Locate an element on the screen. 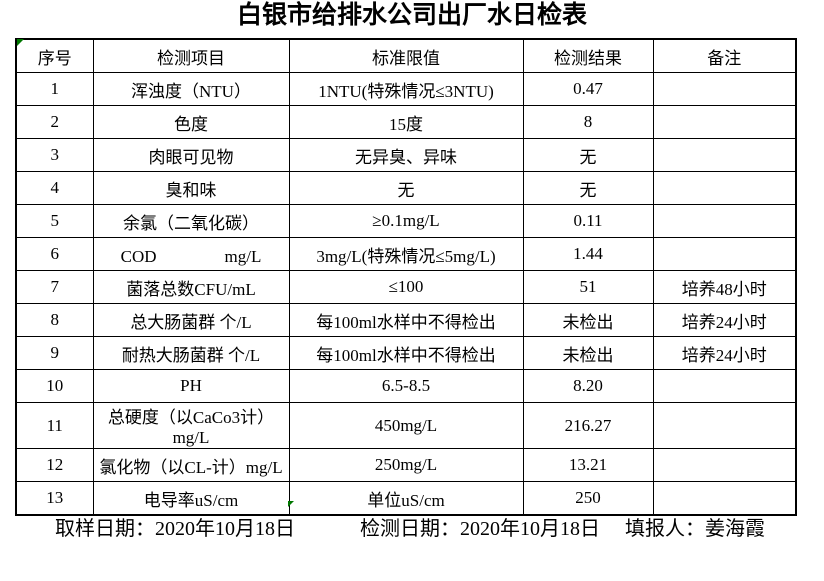 The width and height of the screenshot is (824, 581). reporter: 填报人：姜海霞 is located at coordinates (695, 526).